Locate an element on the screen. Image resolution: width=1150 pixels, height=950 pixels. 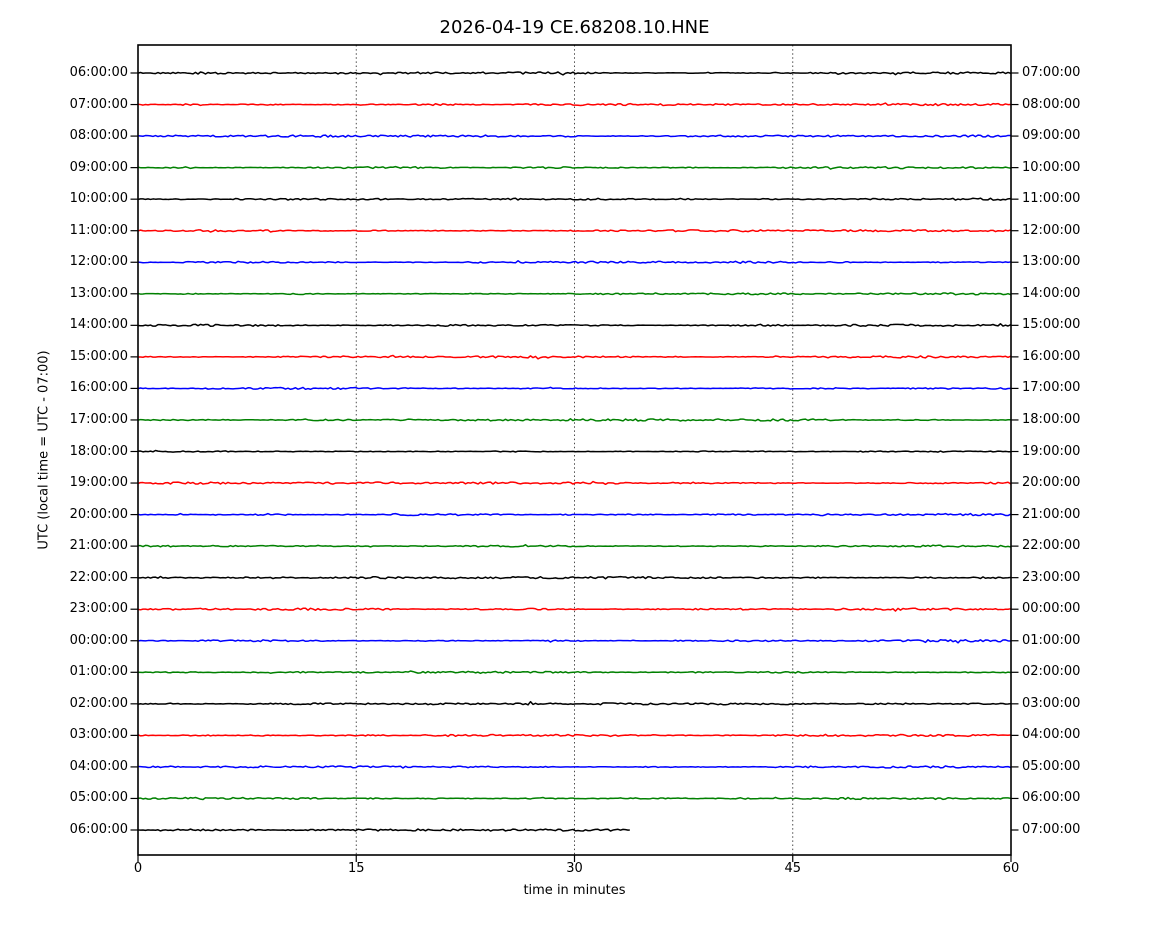
left-tick-label-utc: 20:00:00 is located at coordinates (98, 514).